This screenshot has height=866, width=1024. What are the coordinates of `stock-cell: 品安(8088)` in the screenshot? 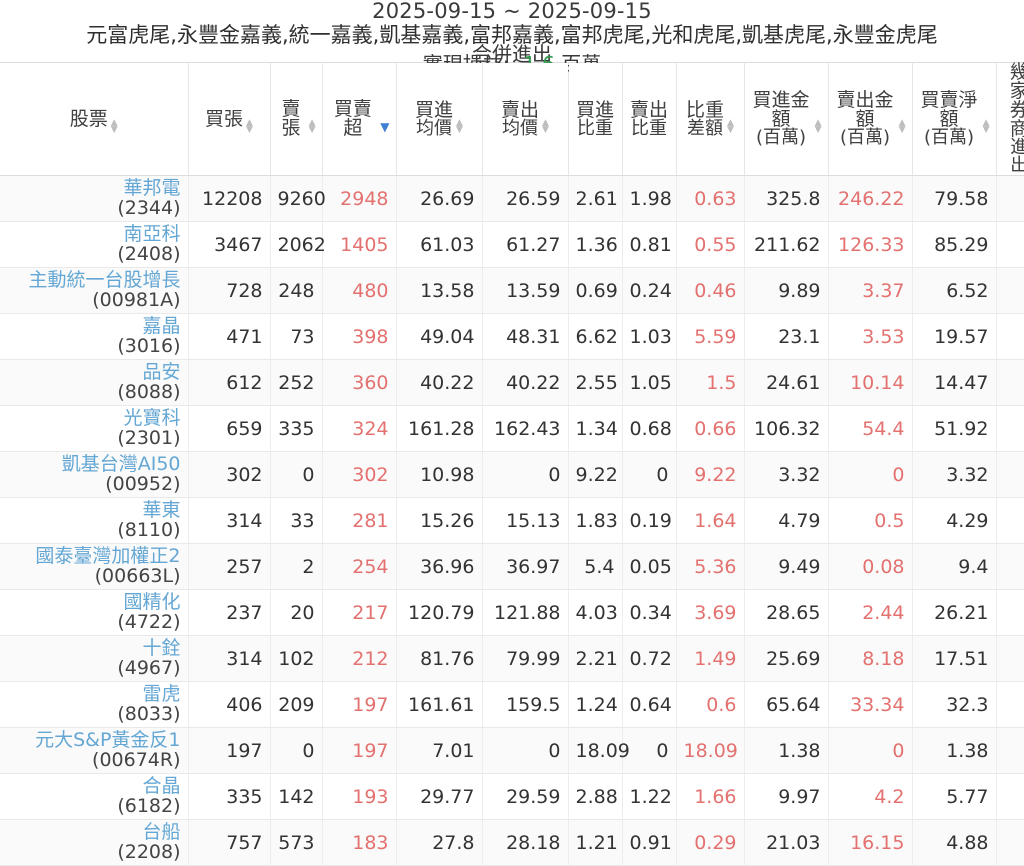 It's located at (94, 383).